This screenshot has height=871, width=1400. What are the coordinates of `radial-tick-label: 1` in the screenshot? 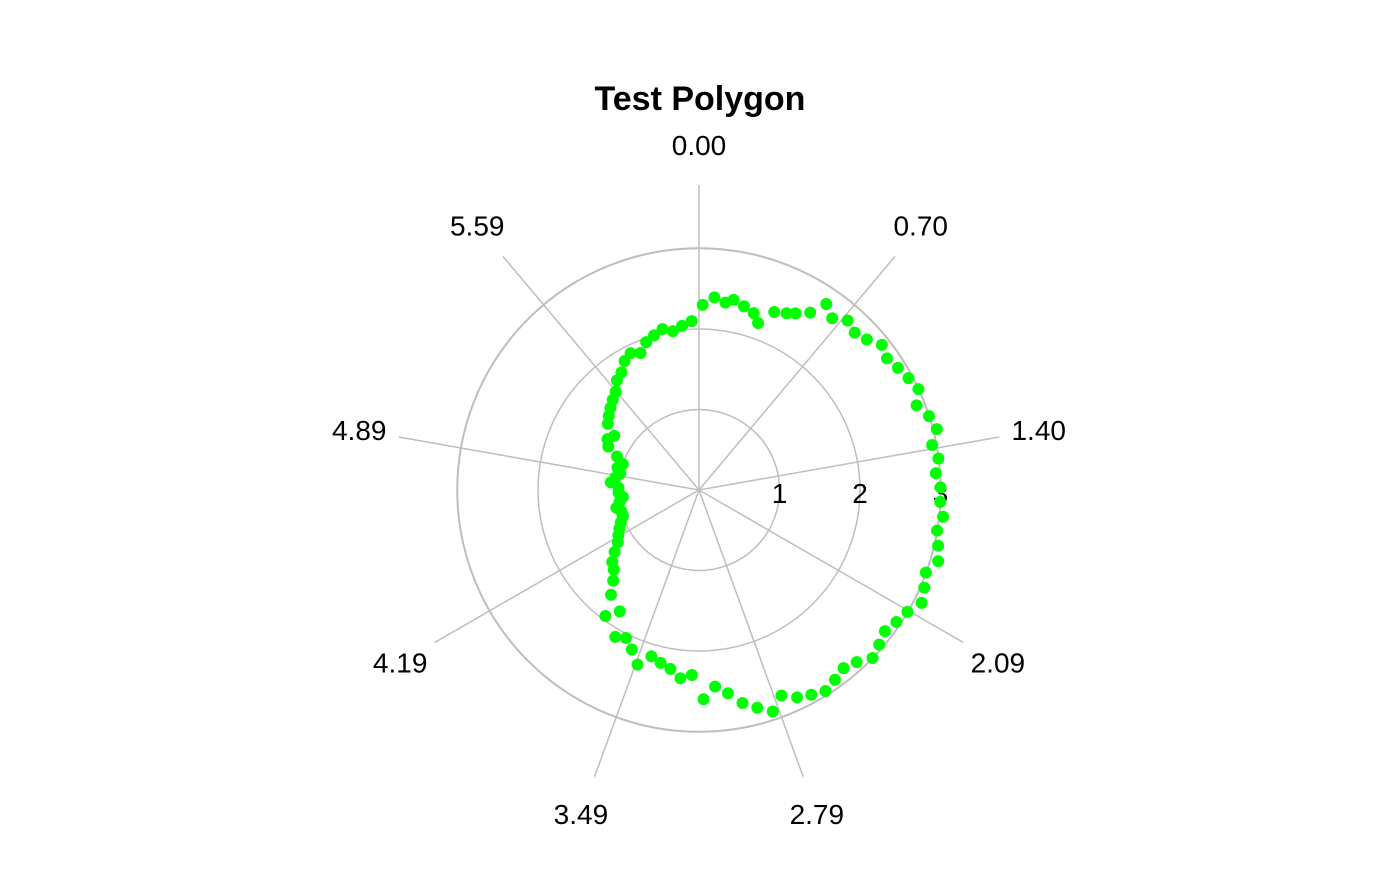 It's located at (780, 493).